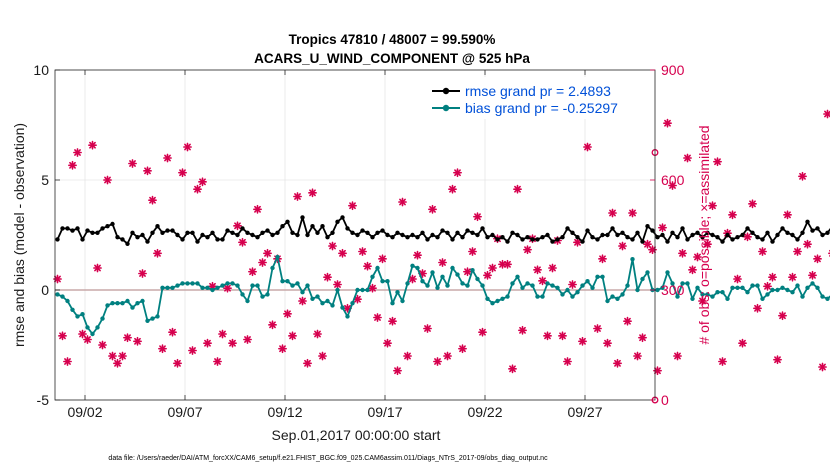 The width and height of the screenshot is (830, 470). Describe the element at coordinates (184, 412) in the screenshot. I see `x-tick-label: 09/07` at that location.